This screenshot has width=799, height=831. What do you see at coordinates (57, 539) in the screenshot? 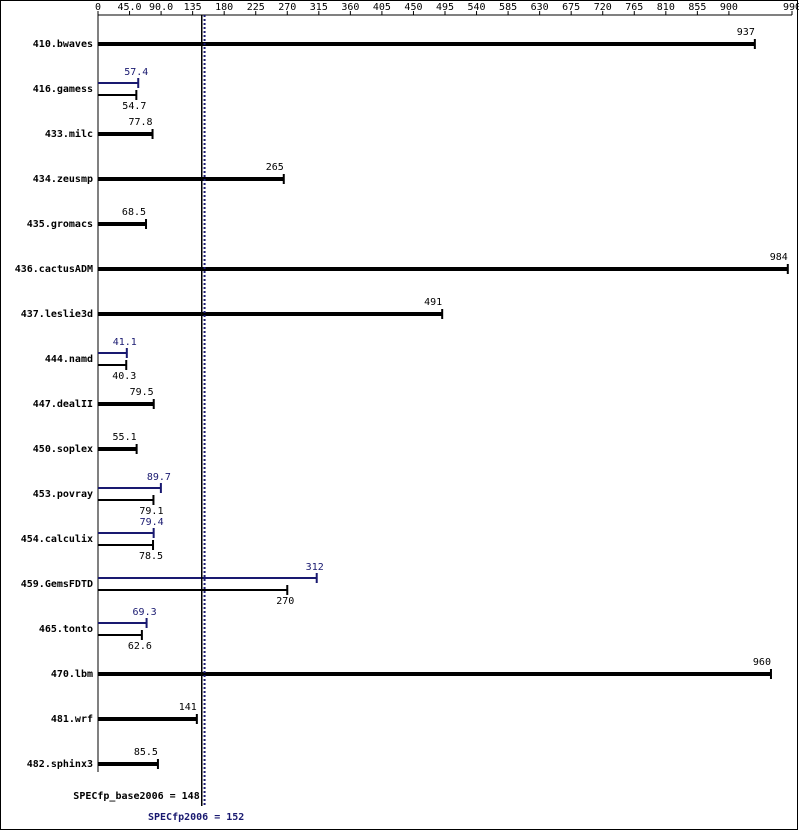
I see `category-label: 454.calculix` at bounding box center [57, 539].